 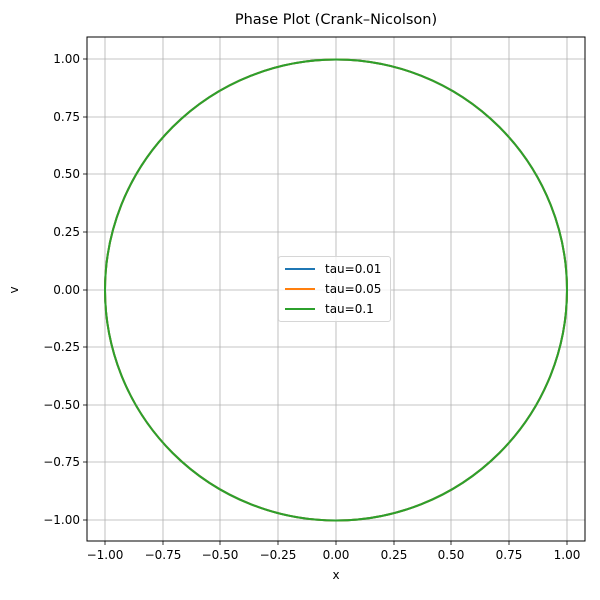 I want to click on y-axis-label: v, so click(x=14, y=290).